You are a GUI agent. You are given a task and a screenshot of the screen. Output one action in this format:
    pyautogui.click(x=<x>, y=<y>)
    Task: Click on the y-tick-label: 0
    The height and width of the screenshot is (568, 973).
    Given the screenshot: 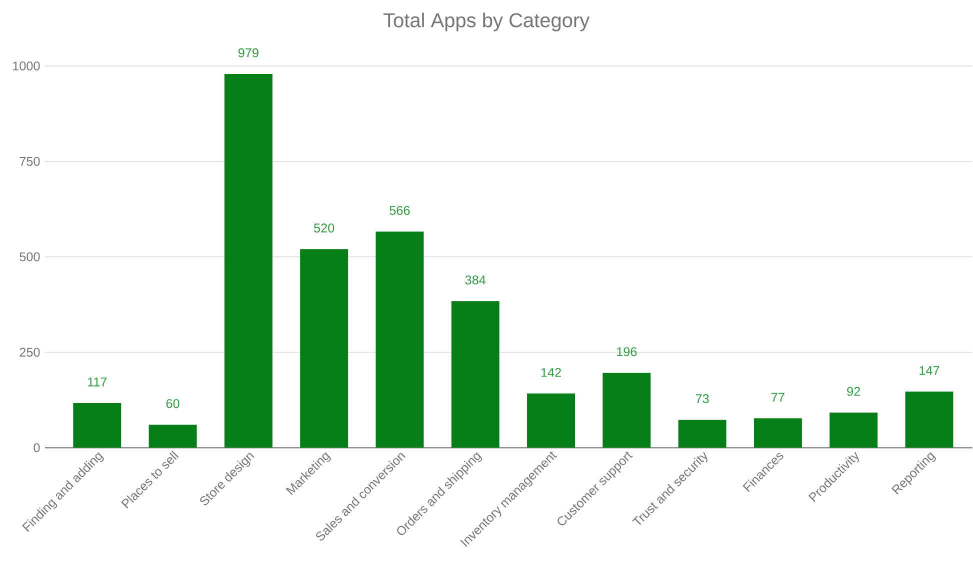 What is the action you would take?
    pyautogui.click(x=37, y=447)
    